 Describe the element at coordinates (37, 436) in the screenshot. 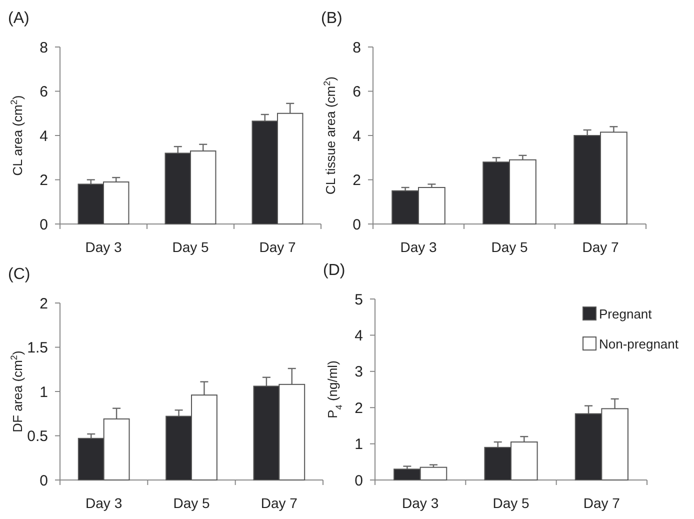

I see `y-tick-label: 0.5` at that location.